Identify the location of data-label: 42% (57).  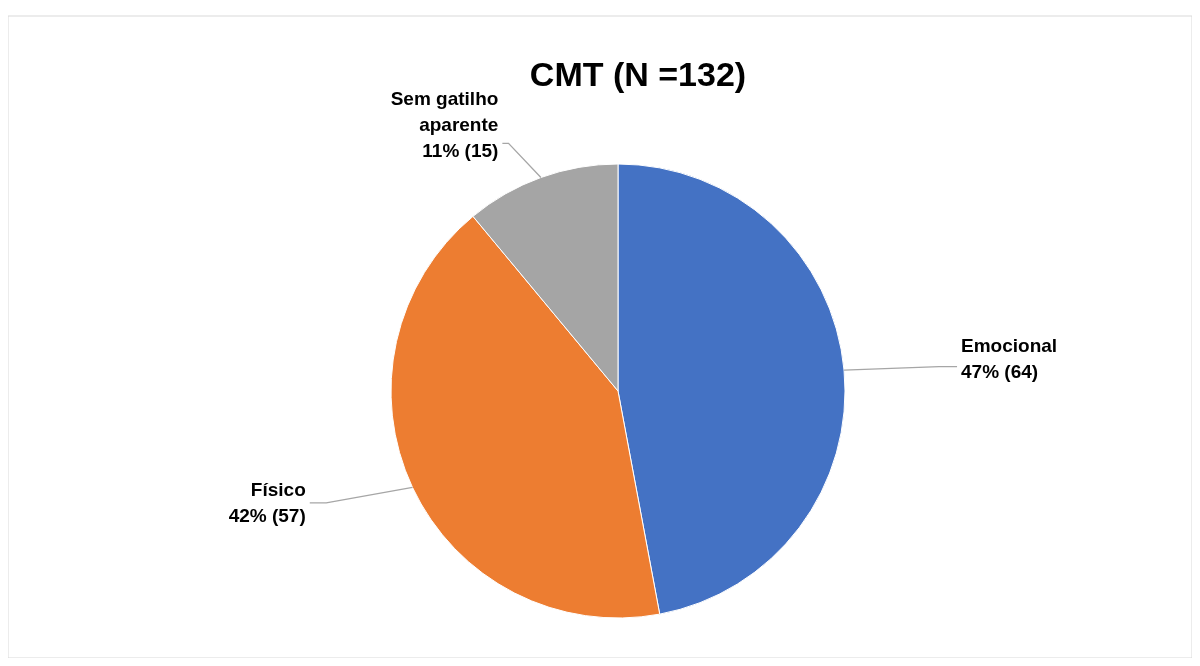
(267, 515).